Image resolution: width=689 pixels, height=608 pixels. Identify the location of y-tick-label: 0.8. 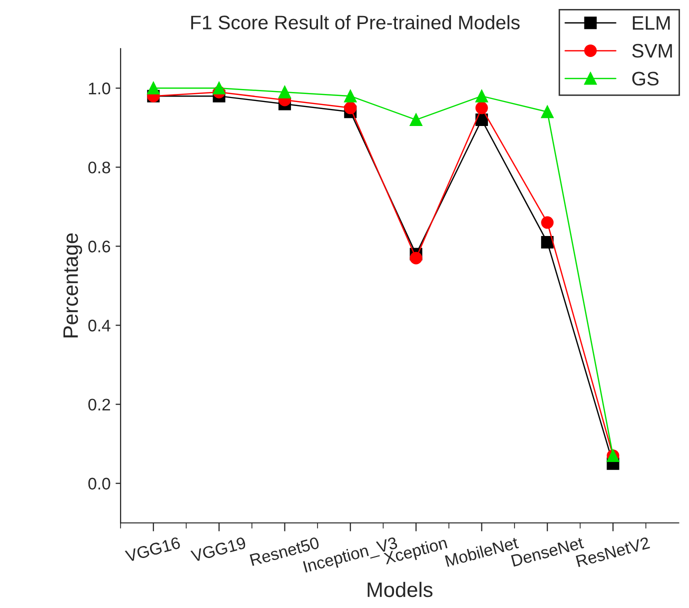
(99, 168).